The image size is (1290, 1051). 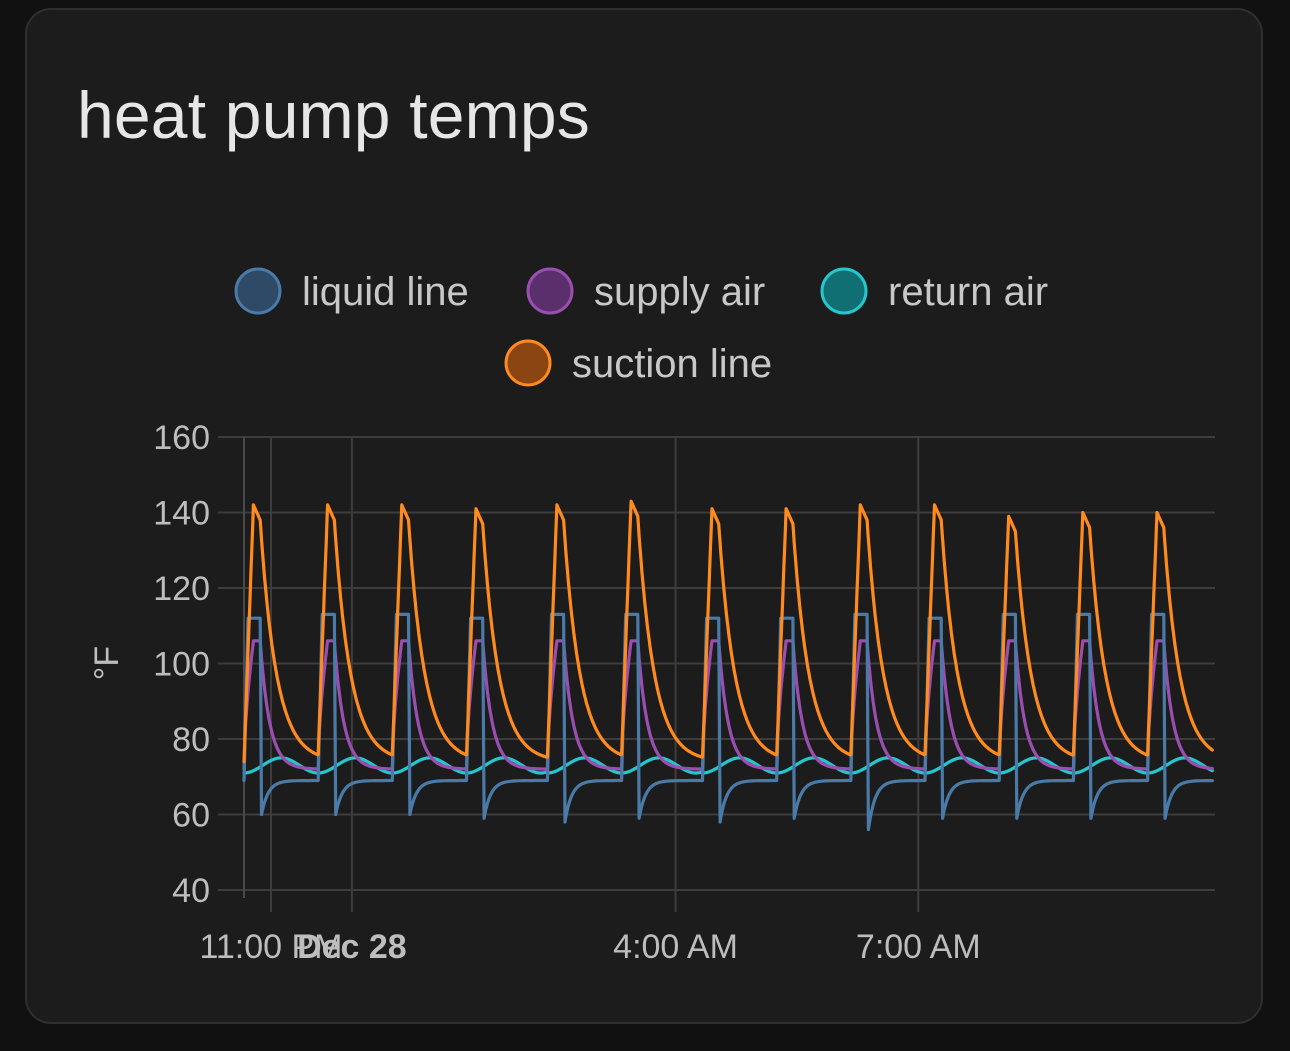 I want to click on legend-label-supply-air: supply air, so click(x=679, y=292).